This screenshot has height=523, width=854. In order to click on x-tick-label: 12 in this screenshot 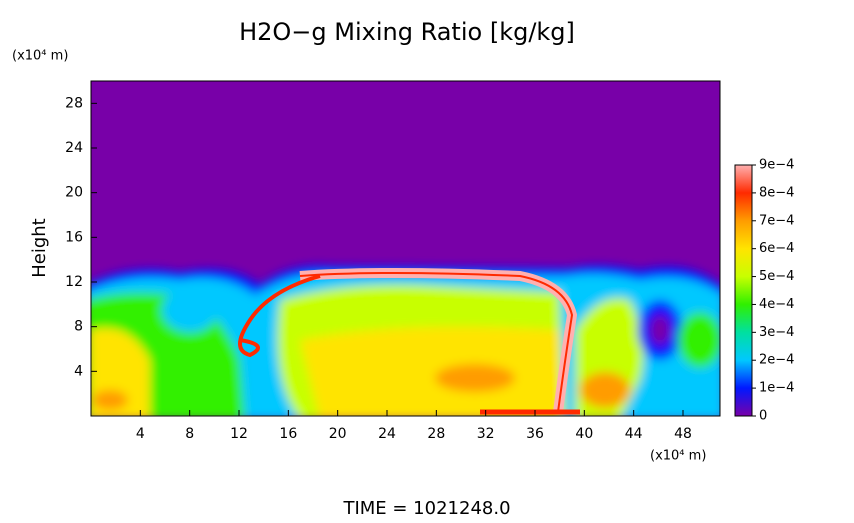, I will do `click(239, 434)`.